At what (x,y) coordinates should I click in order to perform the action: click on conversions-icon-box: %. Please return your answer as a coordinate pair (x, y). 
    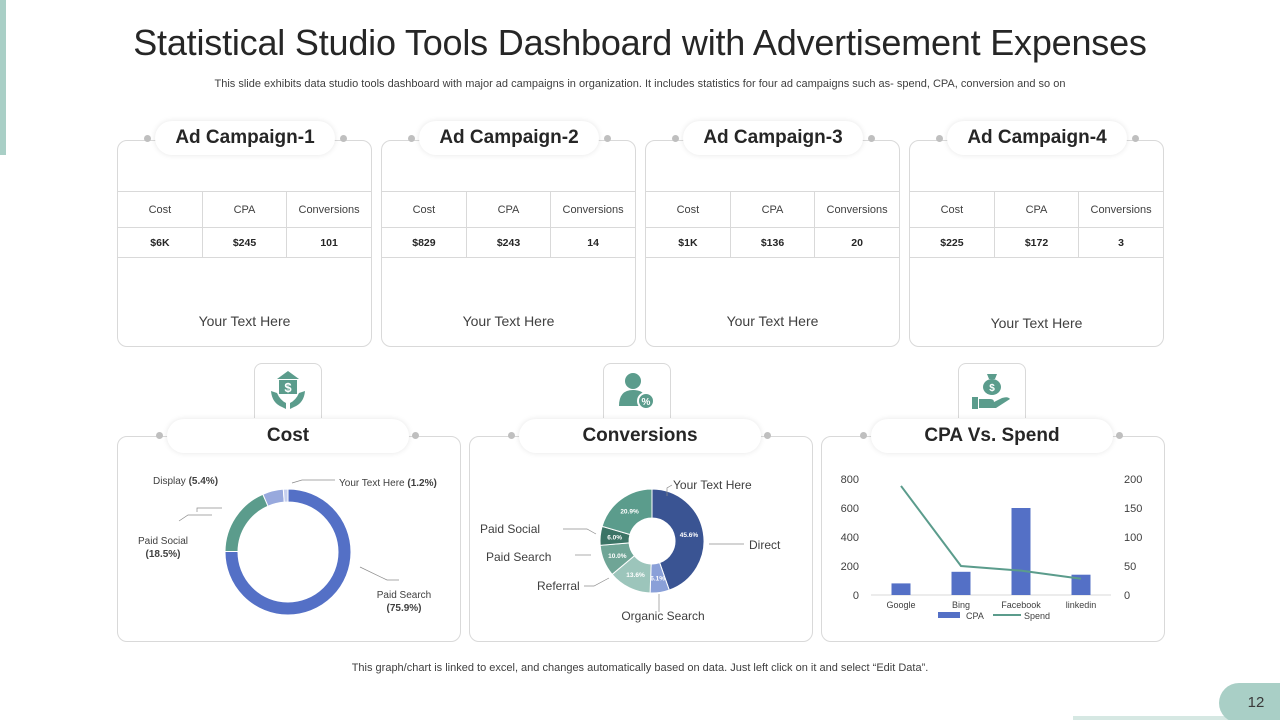
    Looking at the image, I should click on (637, 390).